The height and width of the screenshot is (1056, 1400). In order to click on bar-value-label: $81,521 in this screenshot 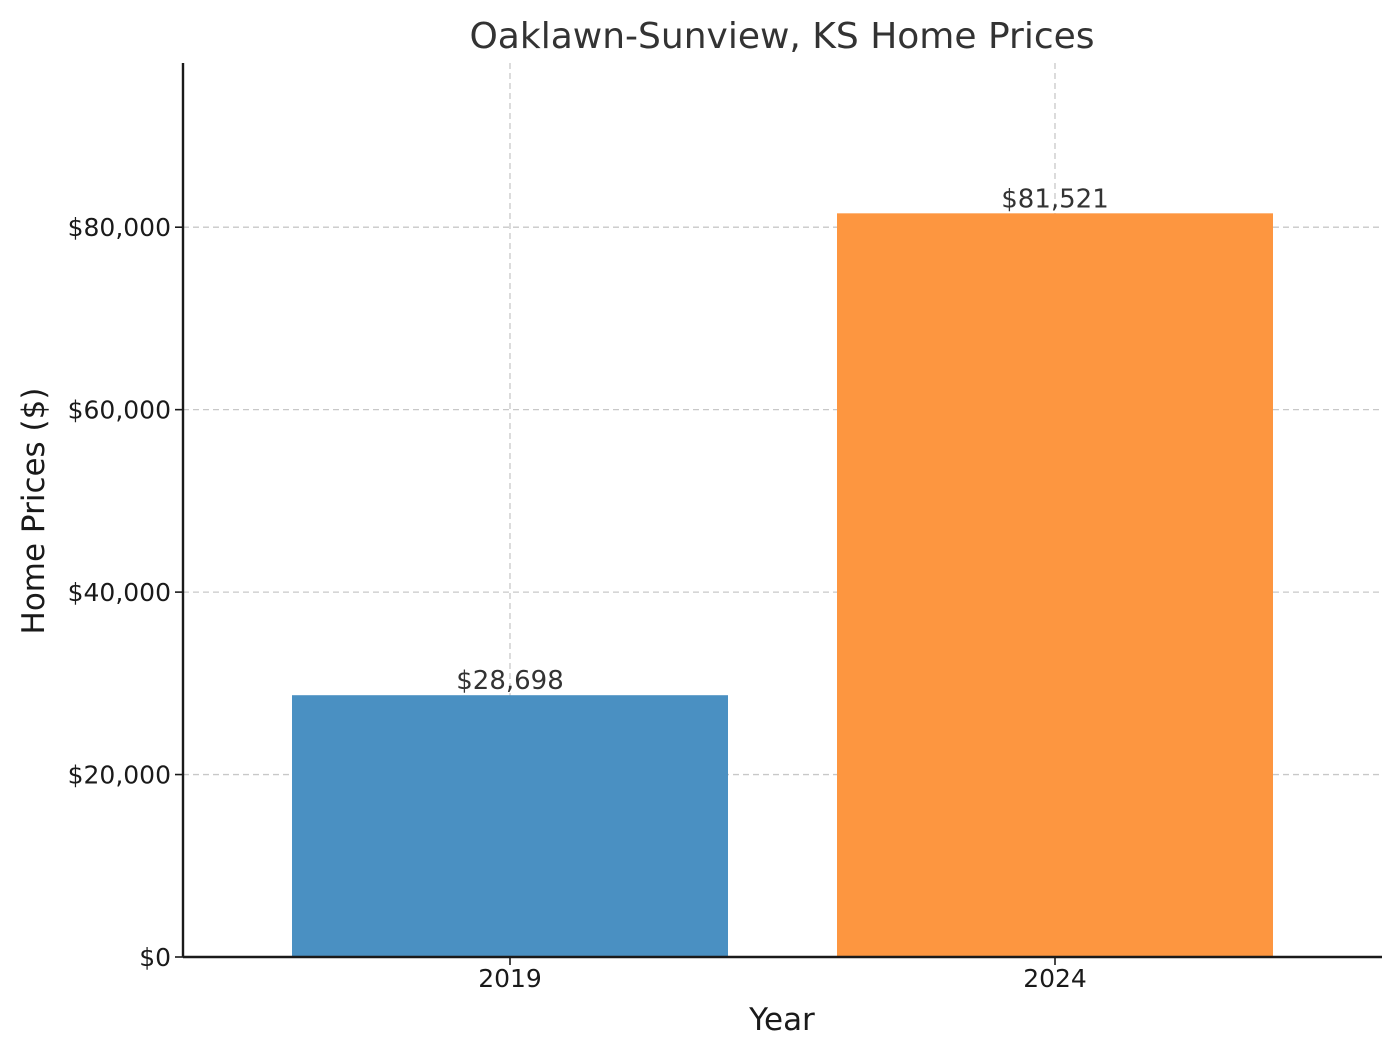, I will do `click(1055, 199)`.